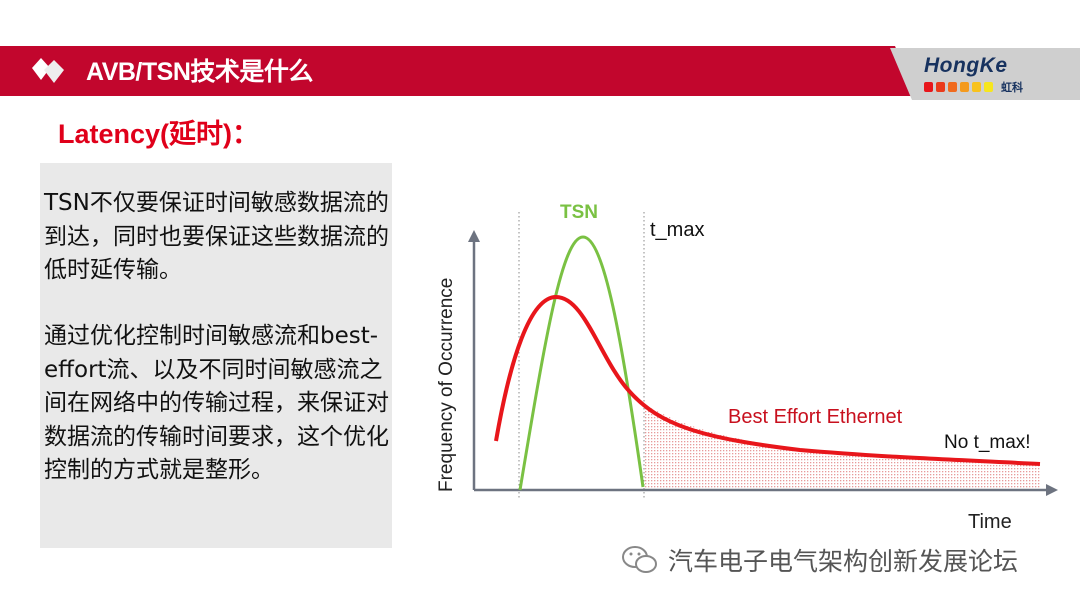 The image size is (1080, 608). I want to click on tmax-label: t_max, so click(677, 230).